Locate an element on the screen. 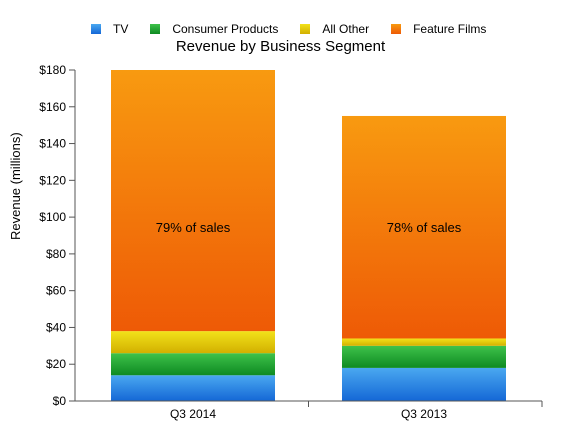  legend-label-tv: TV is located at coordinates (121, 29).